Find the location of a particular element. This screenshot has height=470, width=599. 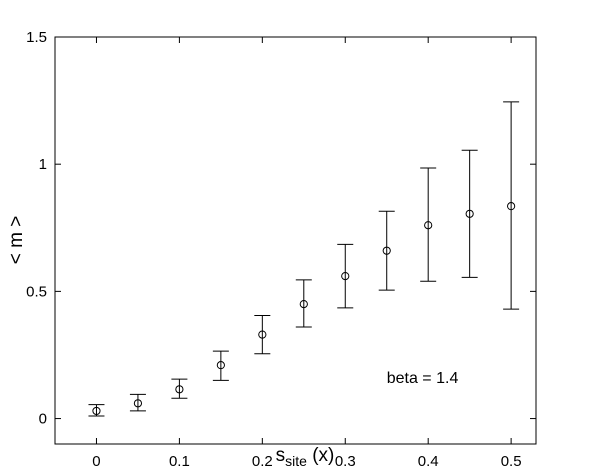

annotation-layer: beta = 1.4 is located at coordinates (423, 378).